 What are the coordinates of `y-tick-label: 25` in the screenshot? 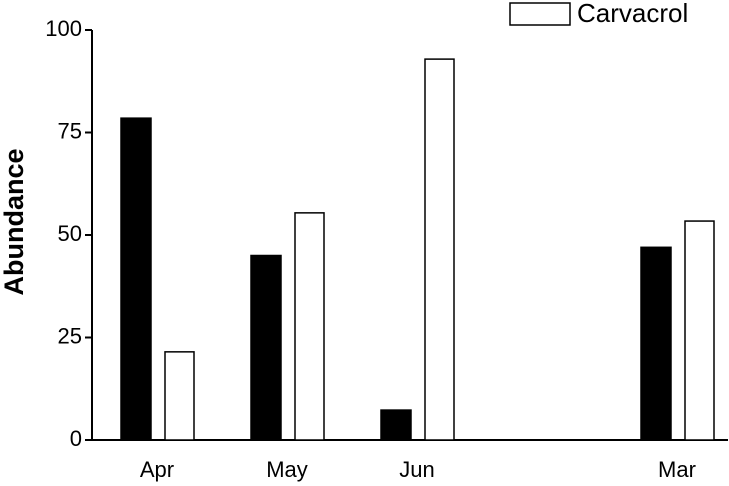 It's located at (70, 335).